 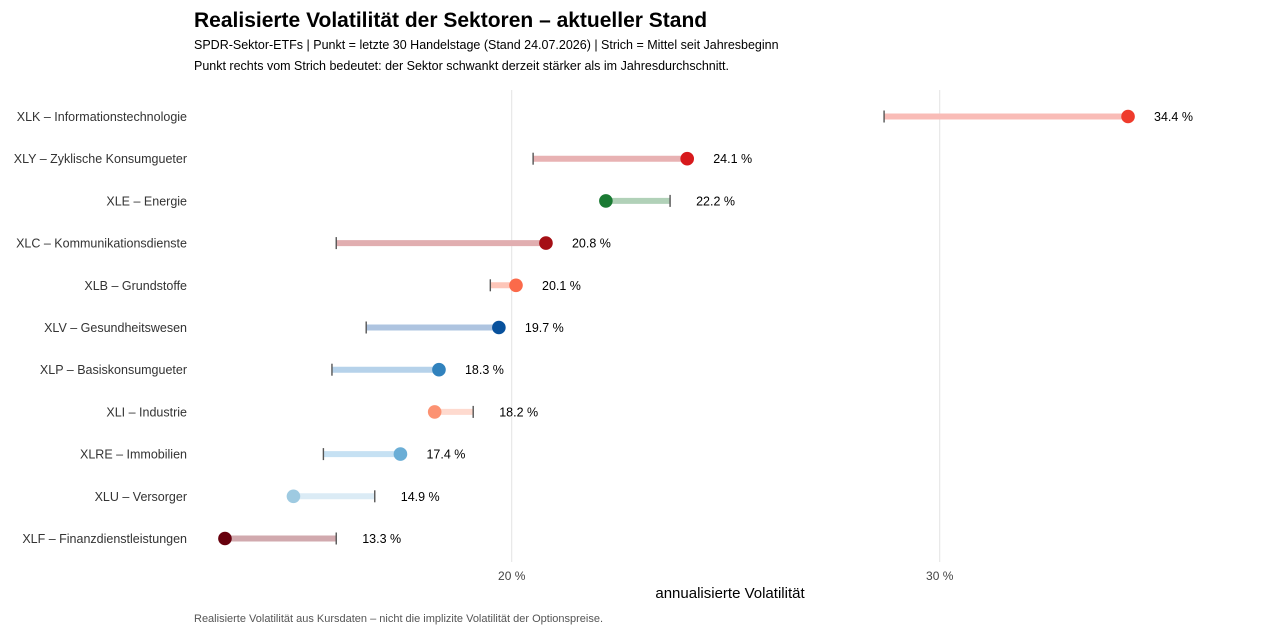 What do you see at coordinates (146, 412) in the screenshot?
I see `category-label: XLI – Industrie` at bounding box center [146, 412].